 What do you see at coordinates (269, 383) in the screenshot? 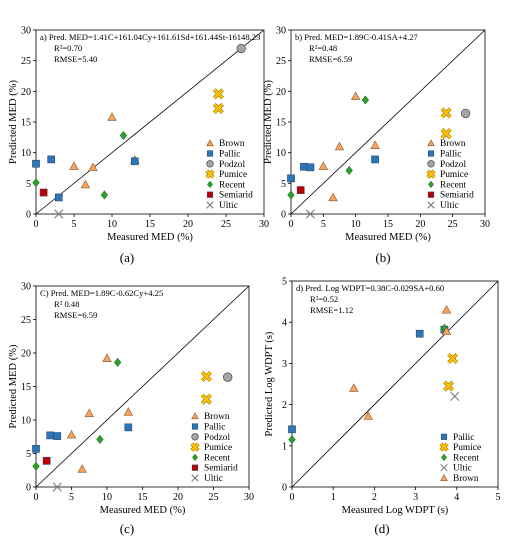
I see `y-axis-label: Predicted Log WDPT (s)` at bounding box center [269, 383].